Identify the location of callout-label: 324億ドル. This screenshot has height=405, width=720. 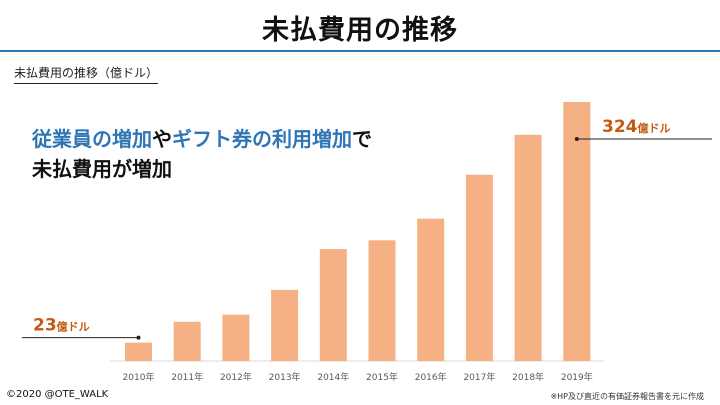
(636, 127).